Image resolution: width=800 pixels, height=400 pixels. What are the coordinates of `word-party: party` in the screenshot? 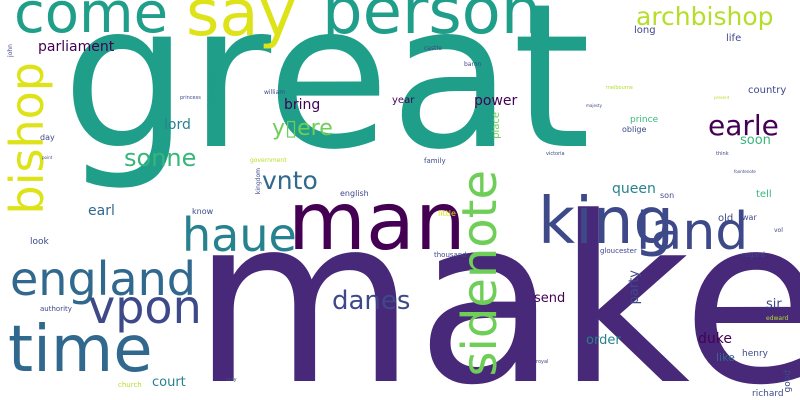 It's located at (634, 287).